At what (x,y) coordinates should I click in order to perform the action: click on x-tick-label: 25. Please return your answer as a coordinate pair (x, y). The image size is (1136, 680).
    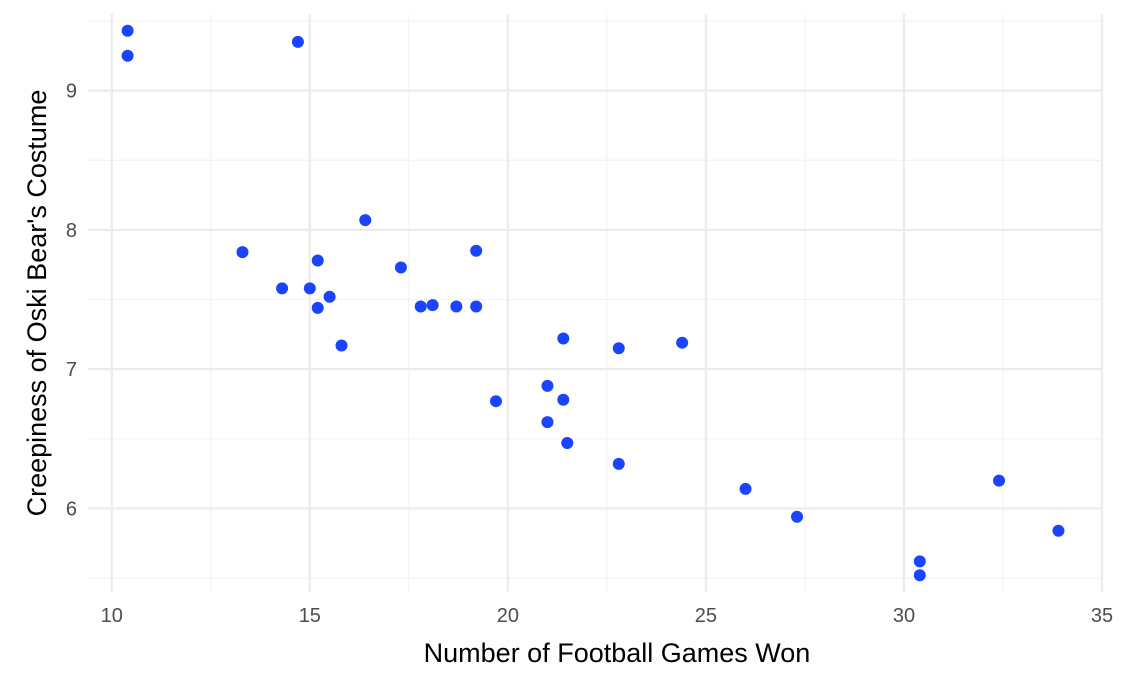
    Looking at the image, I should click on (706, 616).